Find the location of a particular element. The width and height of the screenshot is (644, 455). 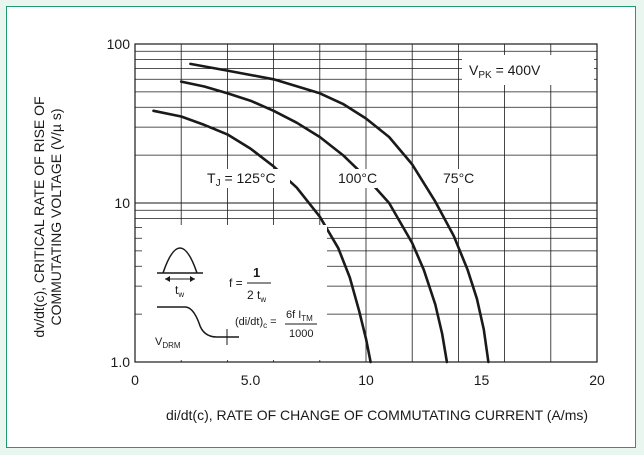

condition-label-box is located at coordinates (528, 70).